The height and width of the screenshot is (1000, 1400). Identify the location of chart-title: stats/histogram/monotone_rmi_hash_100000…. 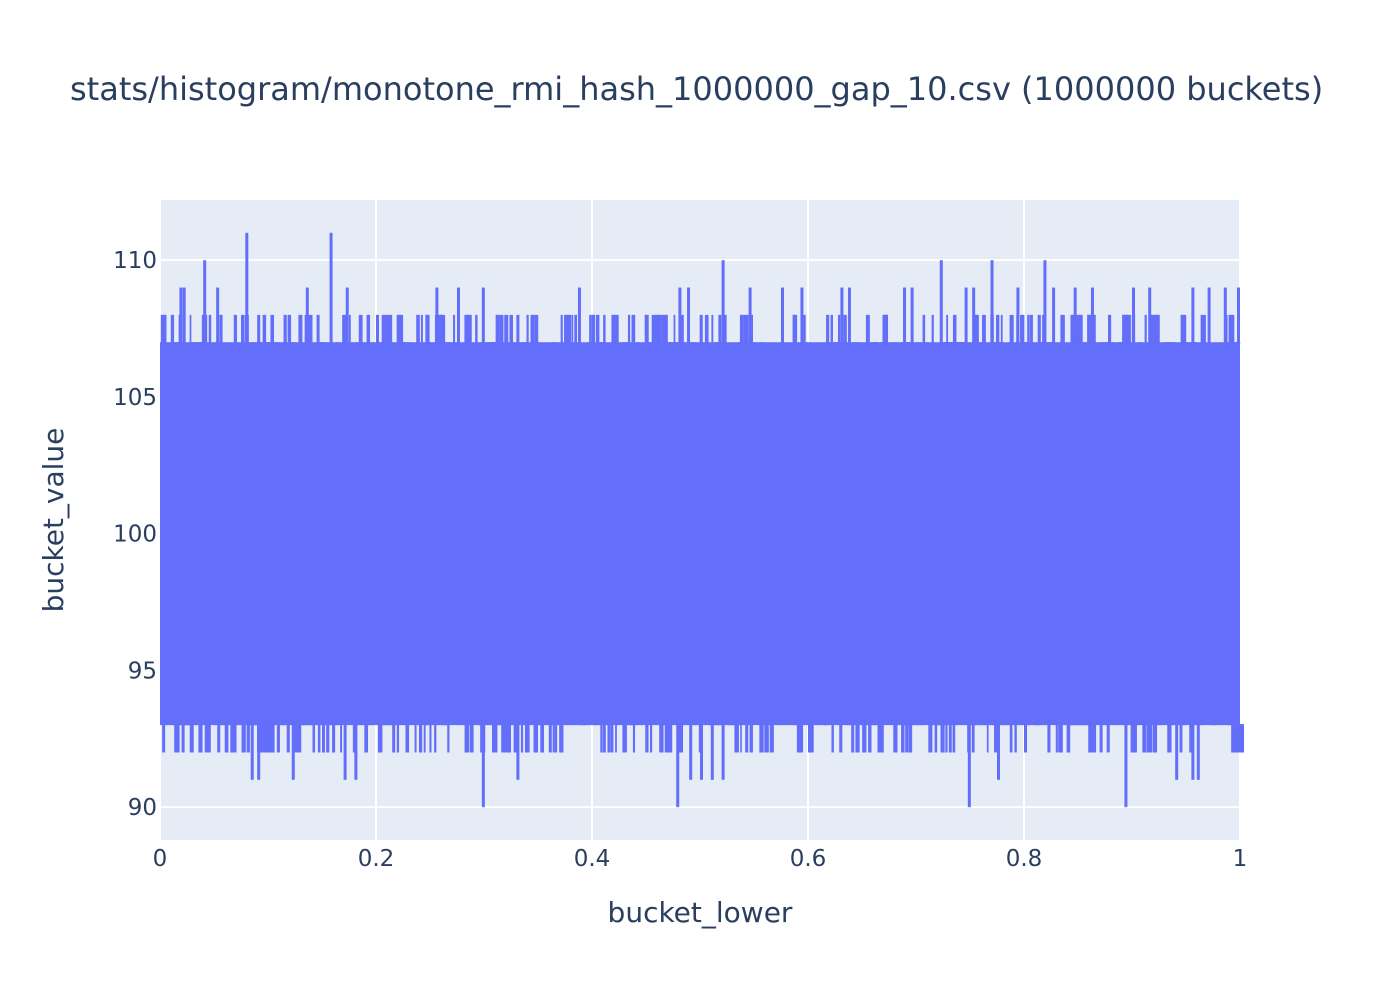
(696, 89).